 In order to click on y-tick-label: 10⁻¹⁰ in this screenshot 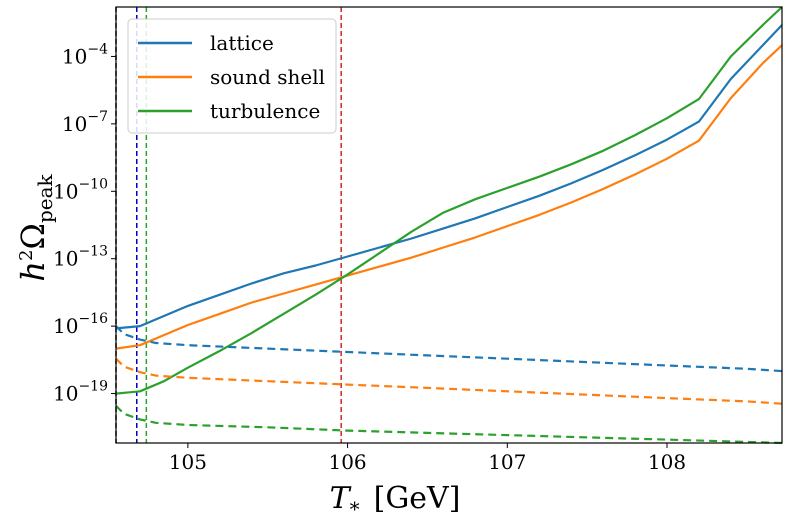, I will do `click(80, 189)`.